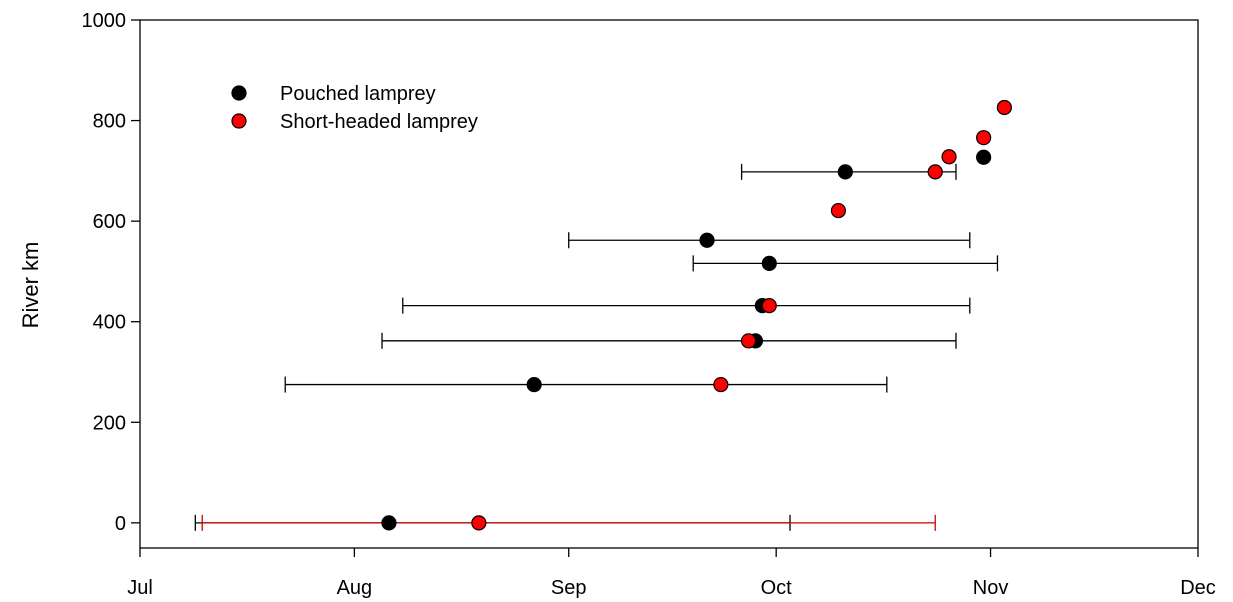  I want to click on x-tick-label: Jul, so click(140, 588).